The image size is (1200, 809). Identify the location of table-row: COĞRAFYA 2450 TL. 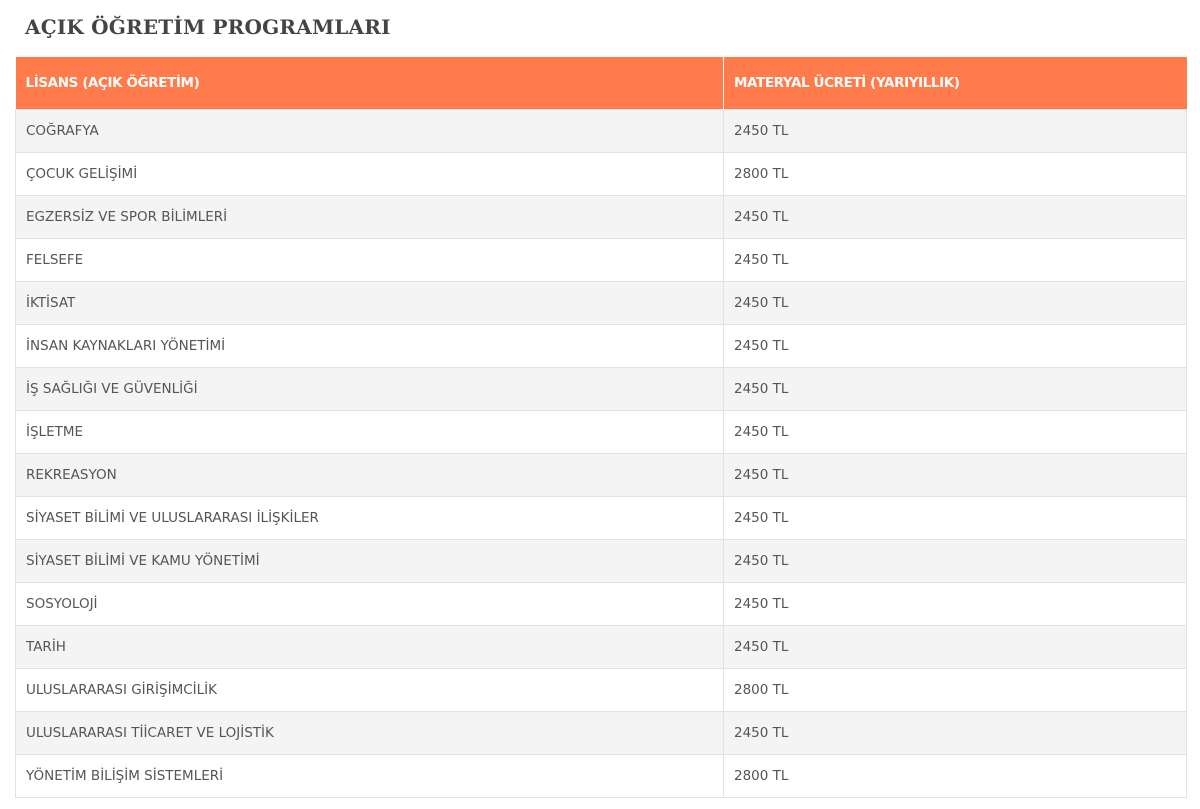
(601, 130).